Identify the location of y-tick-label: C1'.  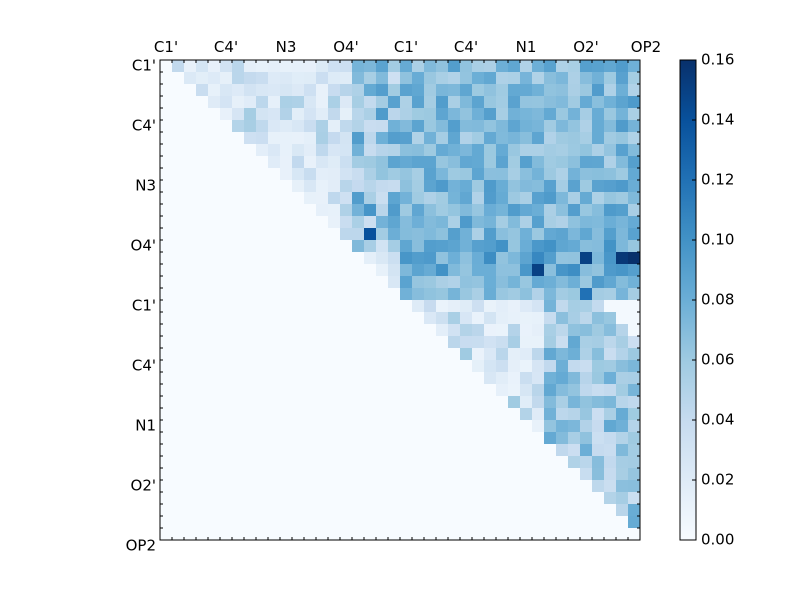
(144, 306).